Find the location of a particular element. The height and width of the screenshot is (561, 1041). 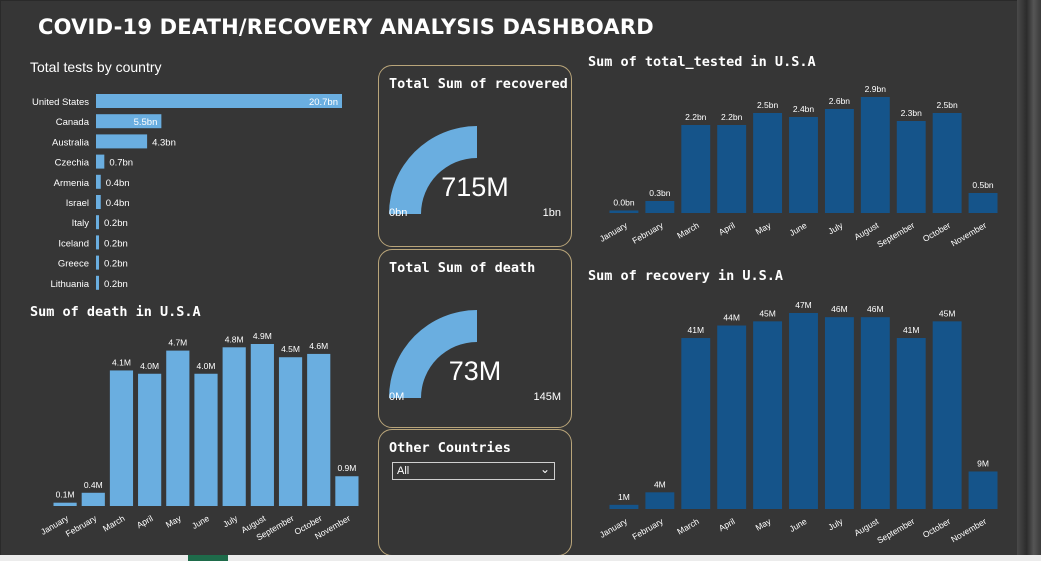

bar-value-label: 1M is located at coordinates (624, 497).